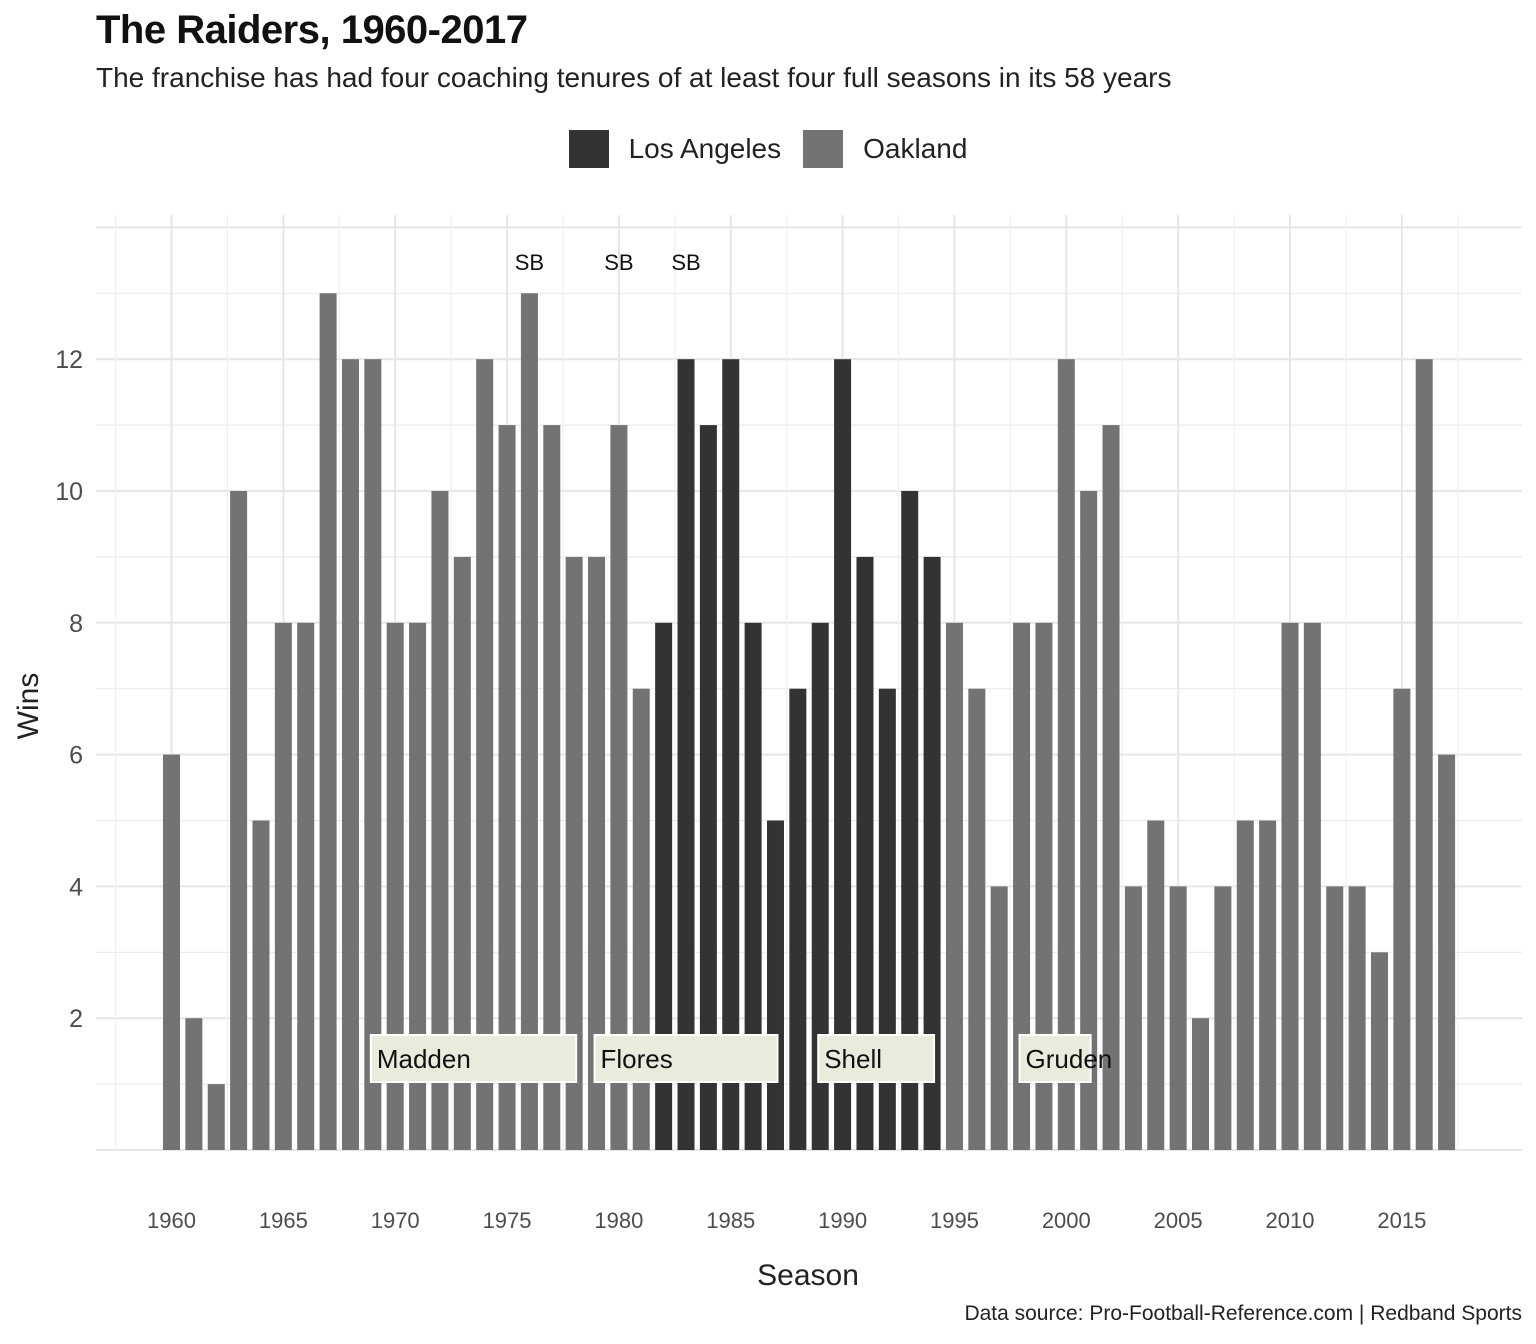  Describe the element at coordinates (588, 149) in the screenshot. I see `legend-swatch-los-angeles` at that location.